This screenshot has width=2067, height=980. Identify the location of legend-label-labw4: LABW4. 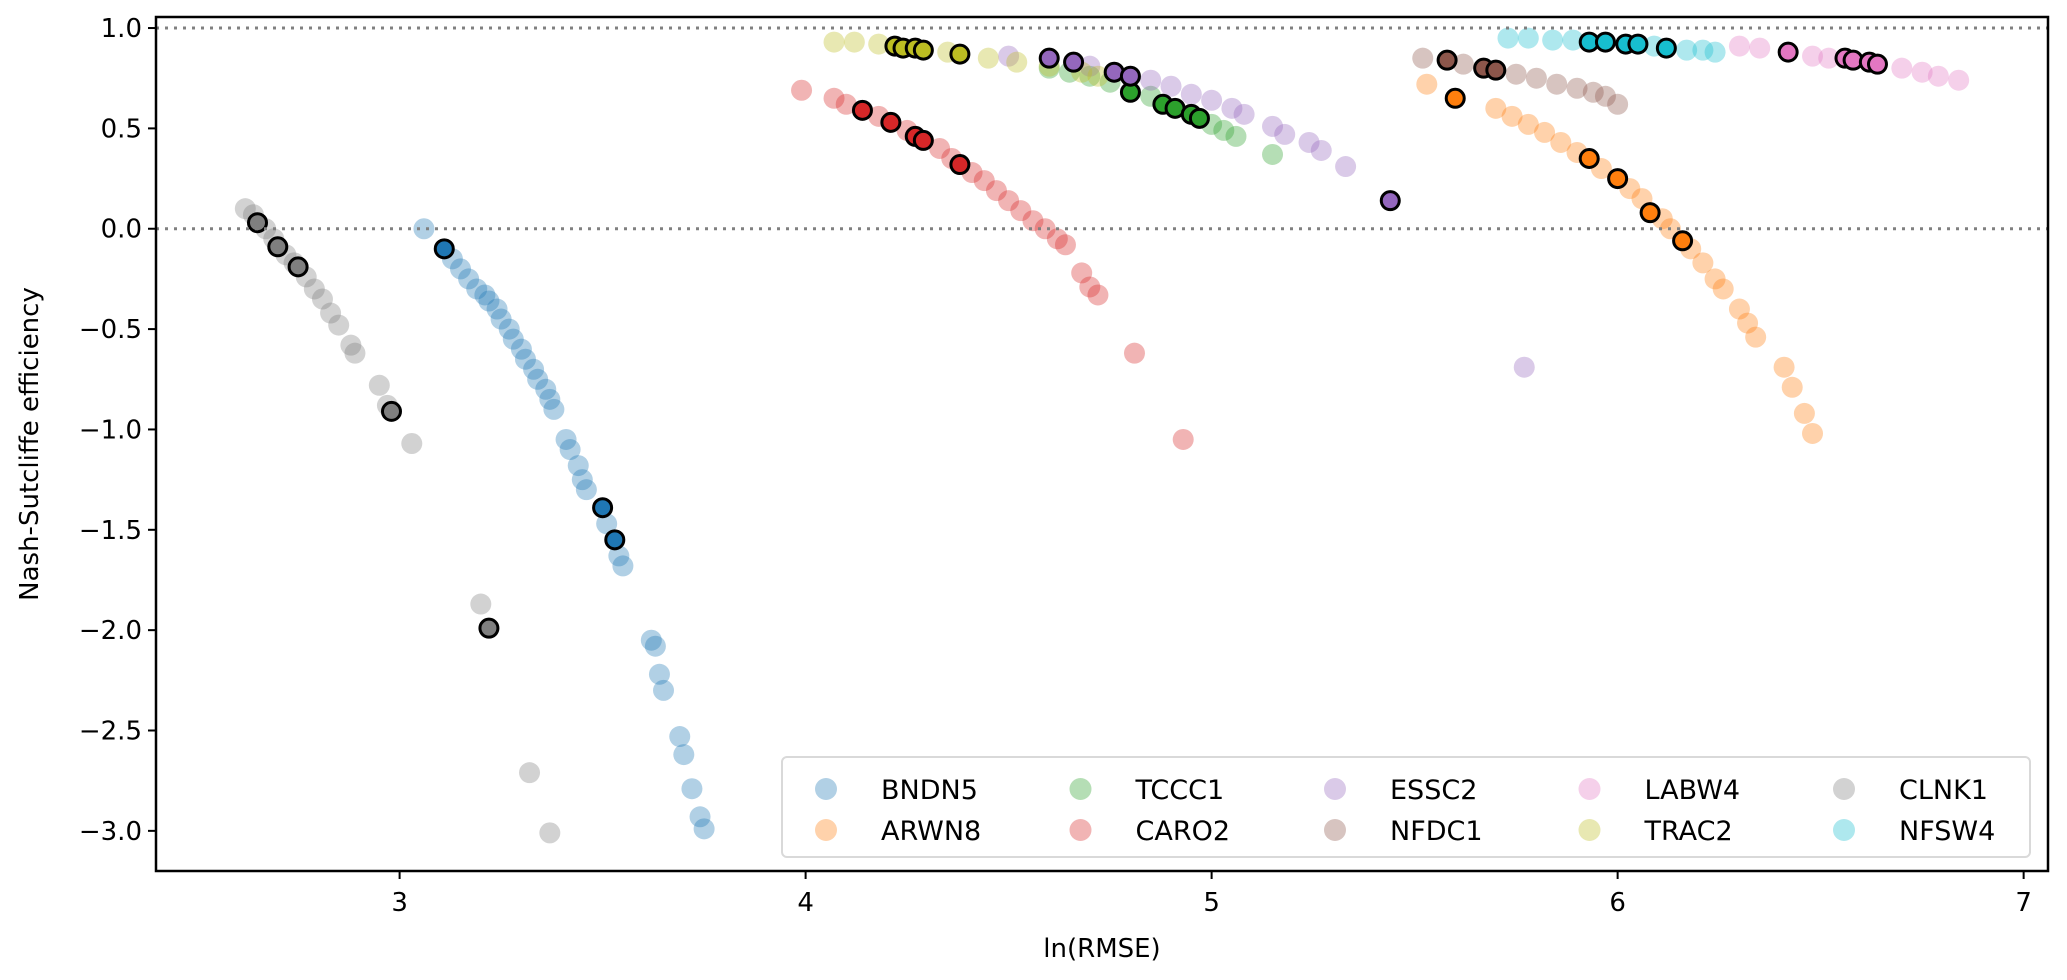
(1693, 790).